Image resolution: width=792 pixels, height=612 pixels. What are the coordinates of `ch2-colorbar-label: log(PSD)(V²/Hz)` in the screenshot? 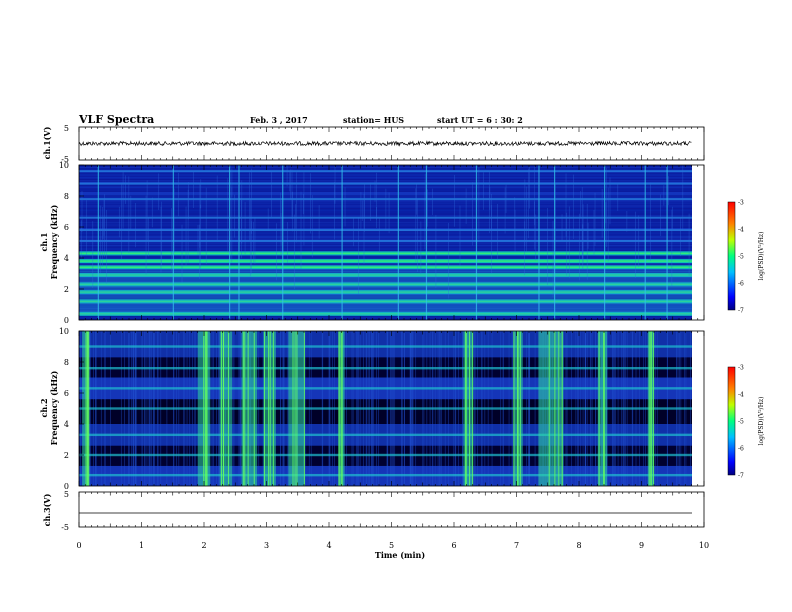 It's located at (761, 421).